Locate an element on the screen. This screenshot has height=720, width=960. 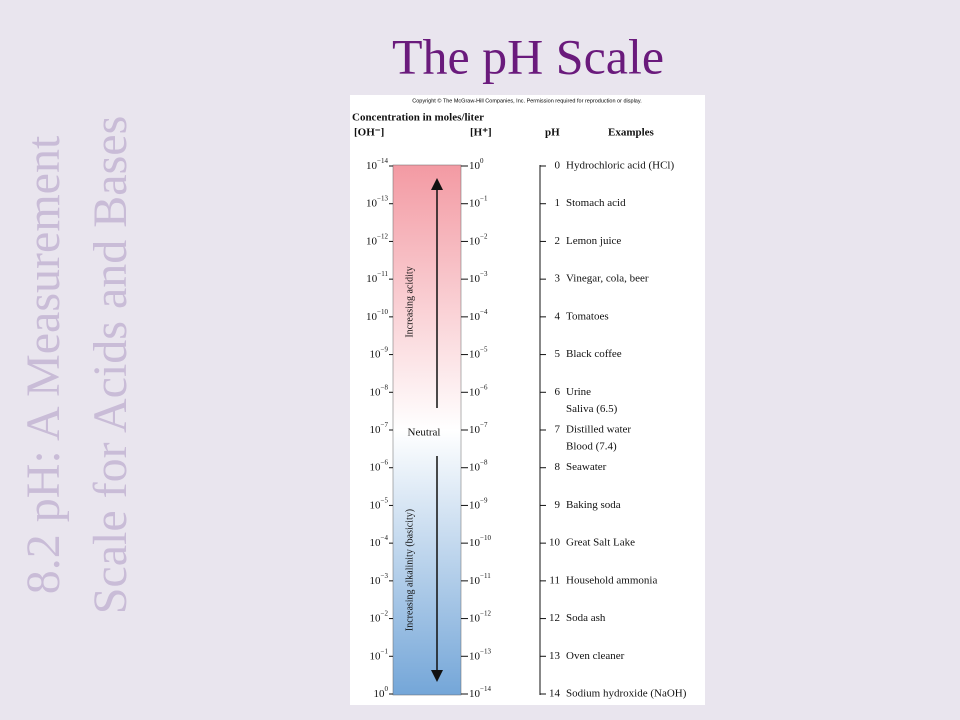
oh-label-exp: −11 is located at coordinates (382, 274).